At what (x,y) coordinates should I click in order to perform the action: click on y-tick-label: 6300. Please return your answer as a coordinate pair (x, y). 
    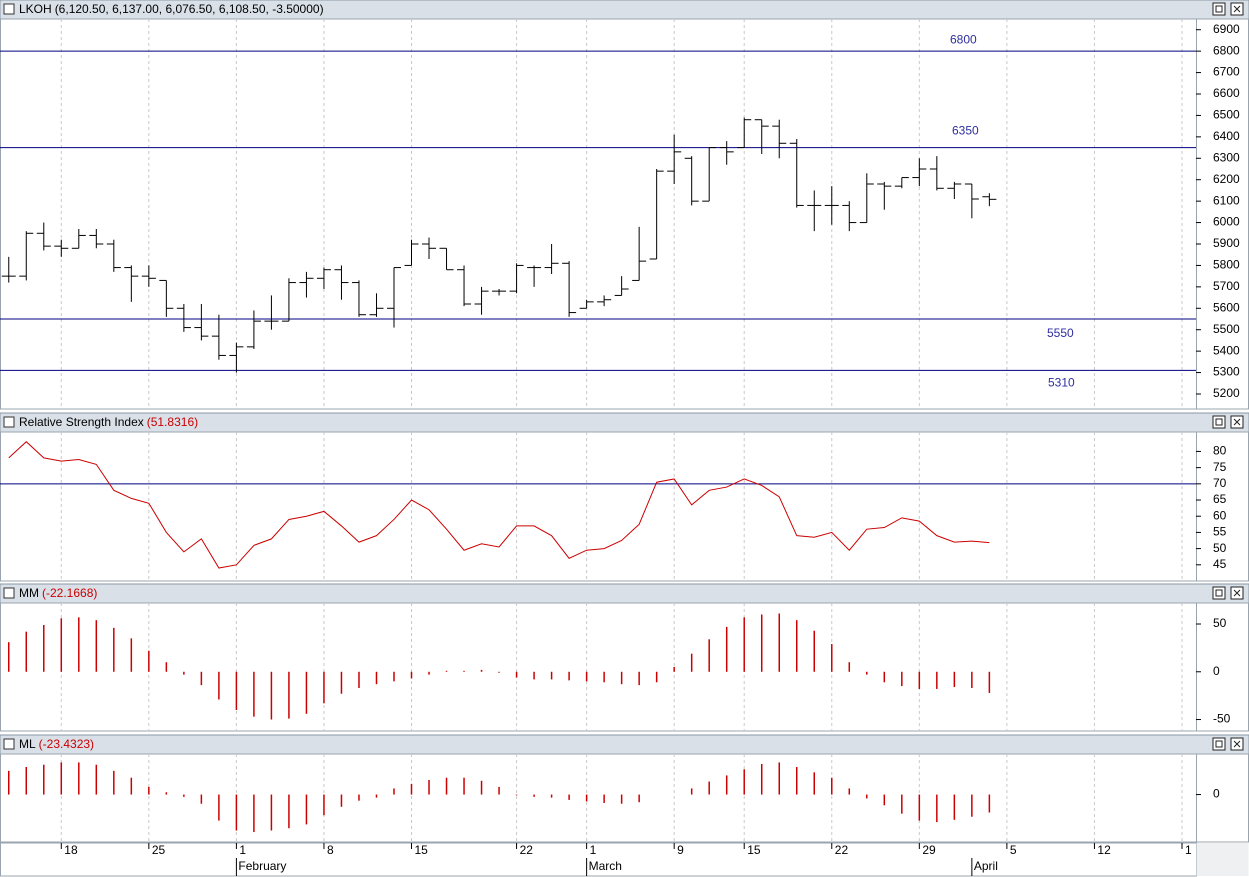
    Looking at the image, I should click on (1226, 157).